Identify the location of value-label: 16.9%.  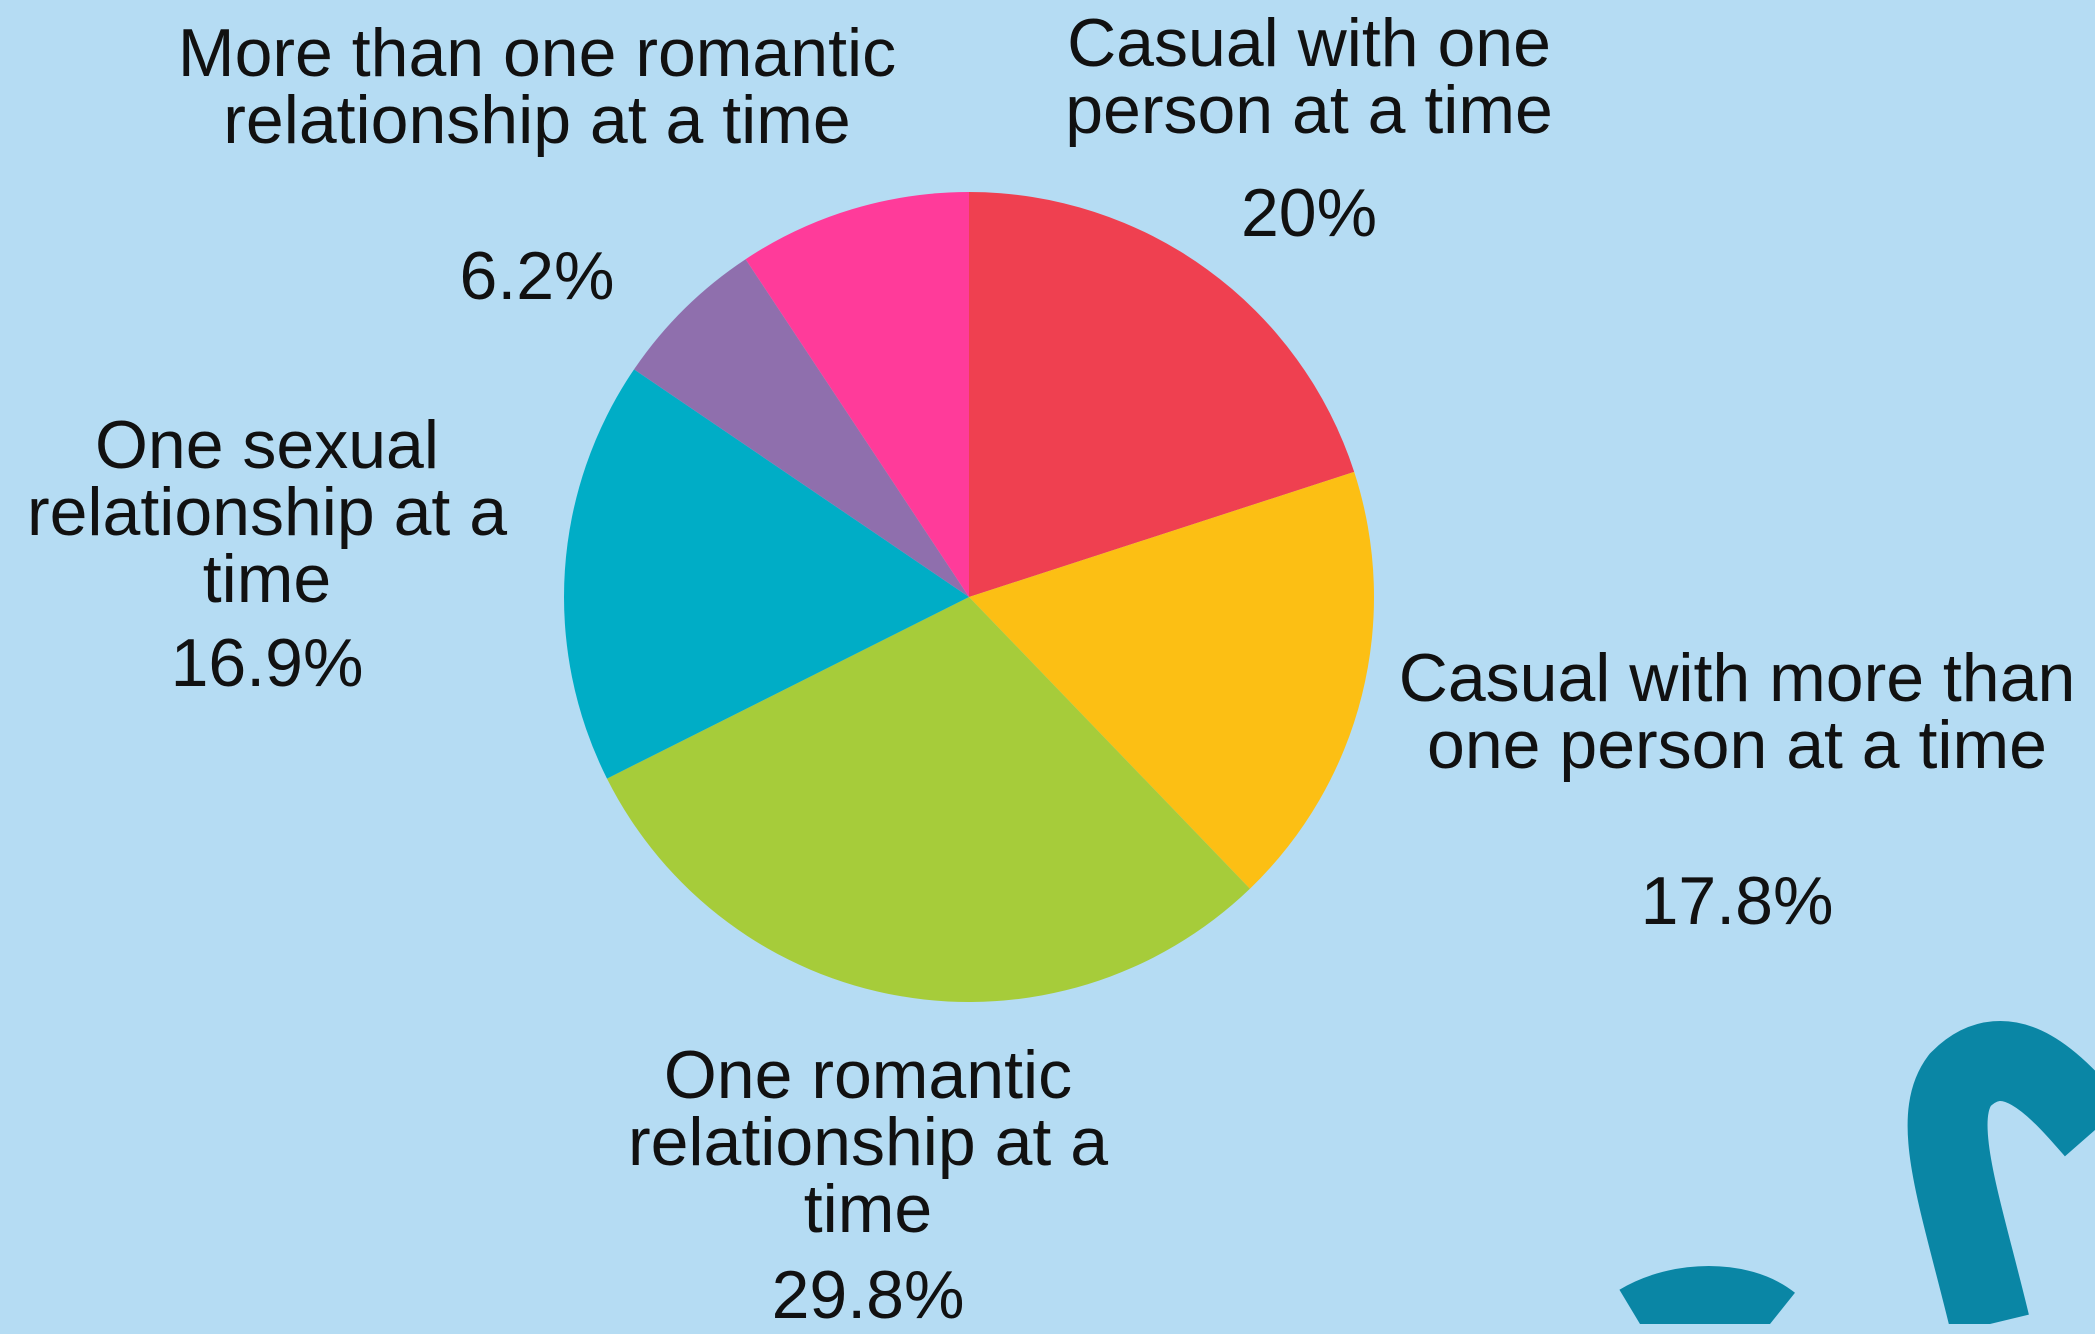
(267, 663).